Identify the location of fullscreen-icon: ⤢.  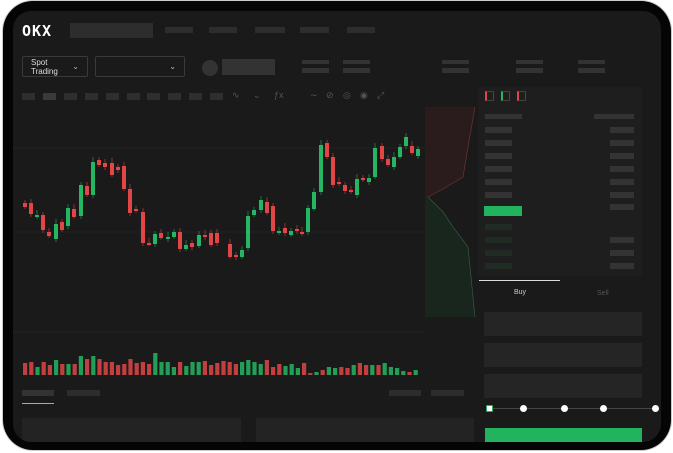
(381, 95).